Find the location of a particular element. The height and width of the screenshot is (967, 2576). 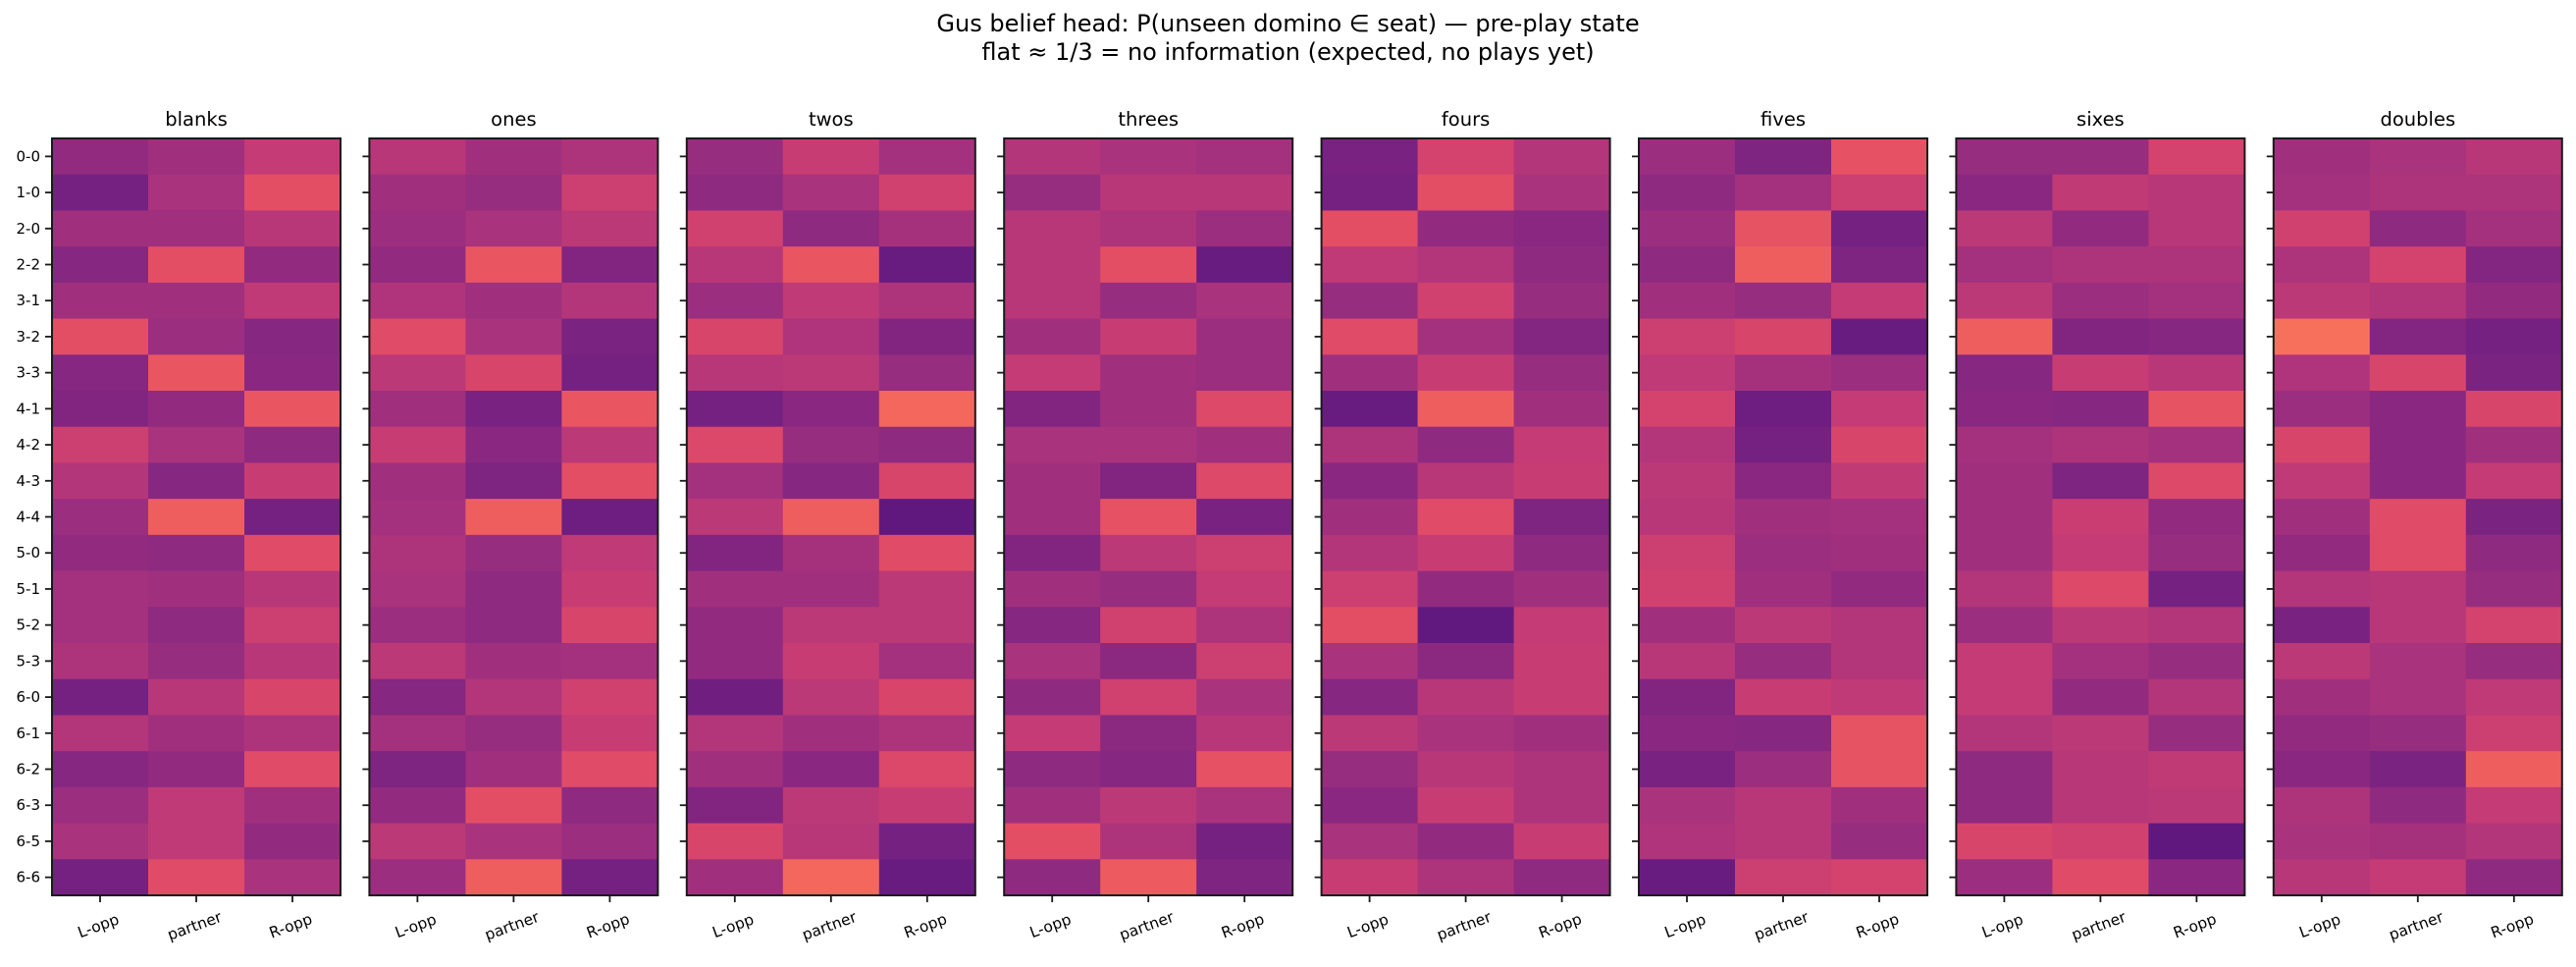

heatmap-panel-fours: fours L-opp partner R-opp is located at coordinates (1462, 526).